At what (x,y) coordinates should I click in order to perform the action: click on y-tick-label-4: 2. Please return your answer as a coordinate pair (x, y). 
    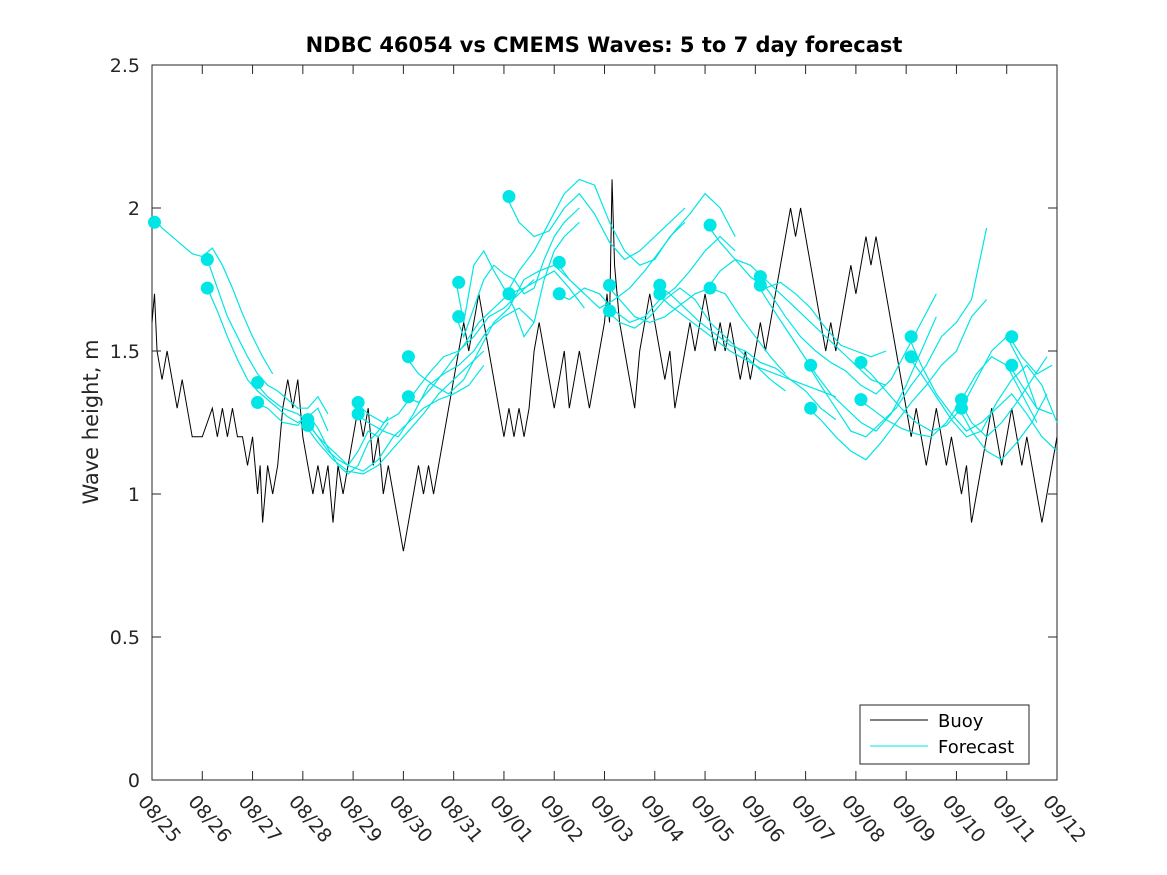
    Looking at the image, I should click on (134, 209).